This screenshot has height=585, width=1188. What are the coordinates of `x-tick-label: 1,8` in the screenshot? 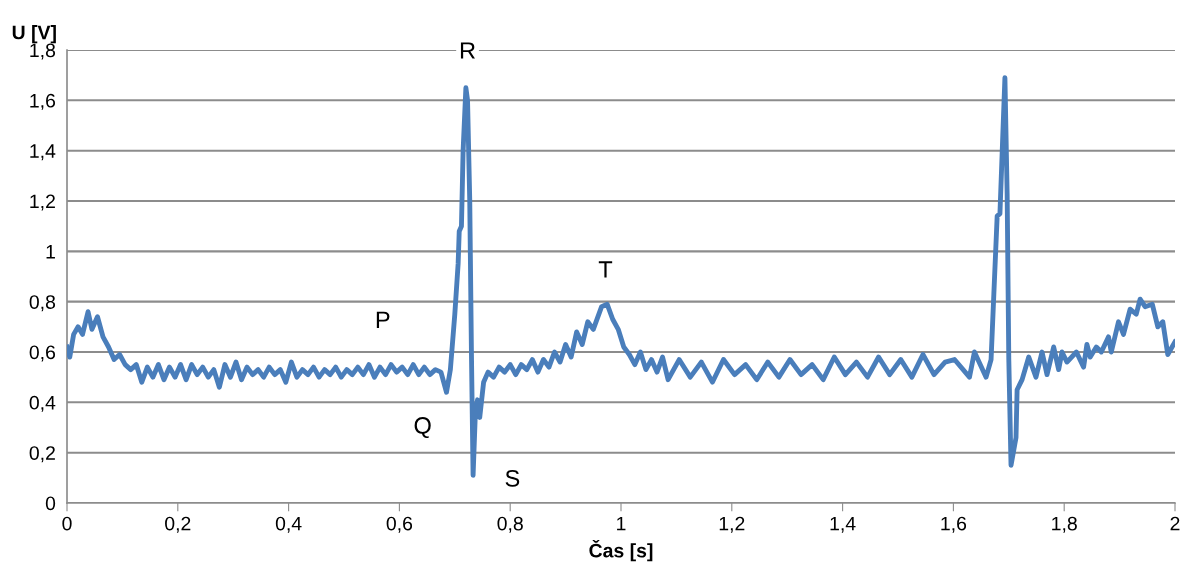 It's located at (1064, 524).